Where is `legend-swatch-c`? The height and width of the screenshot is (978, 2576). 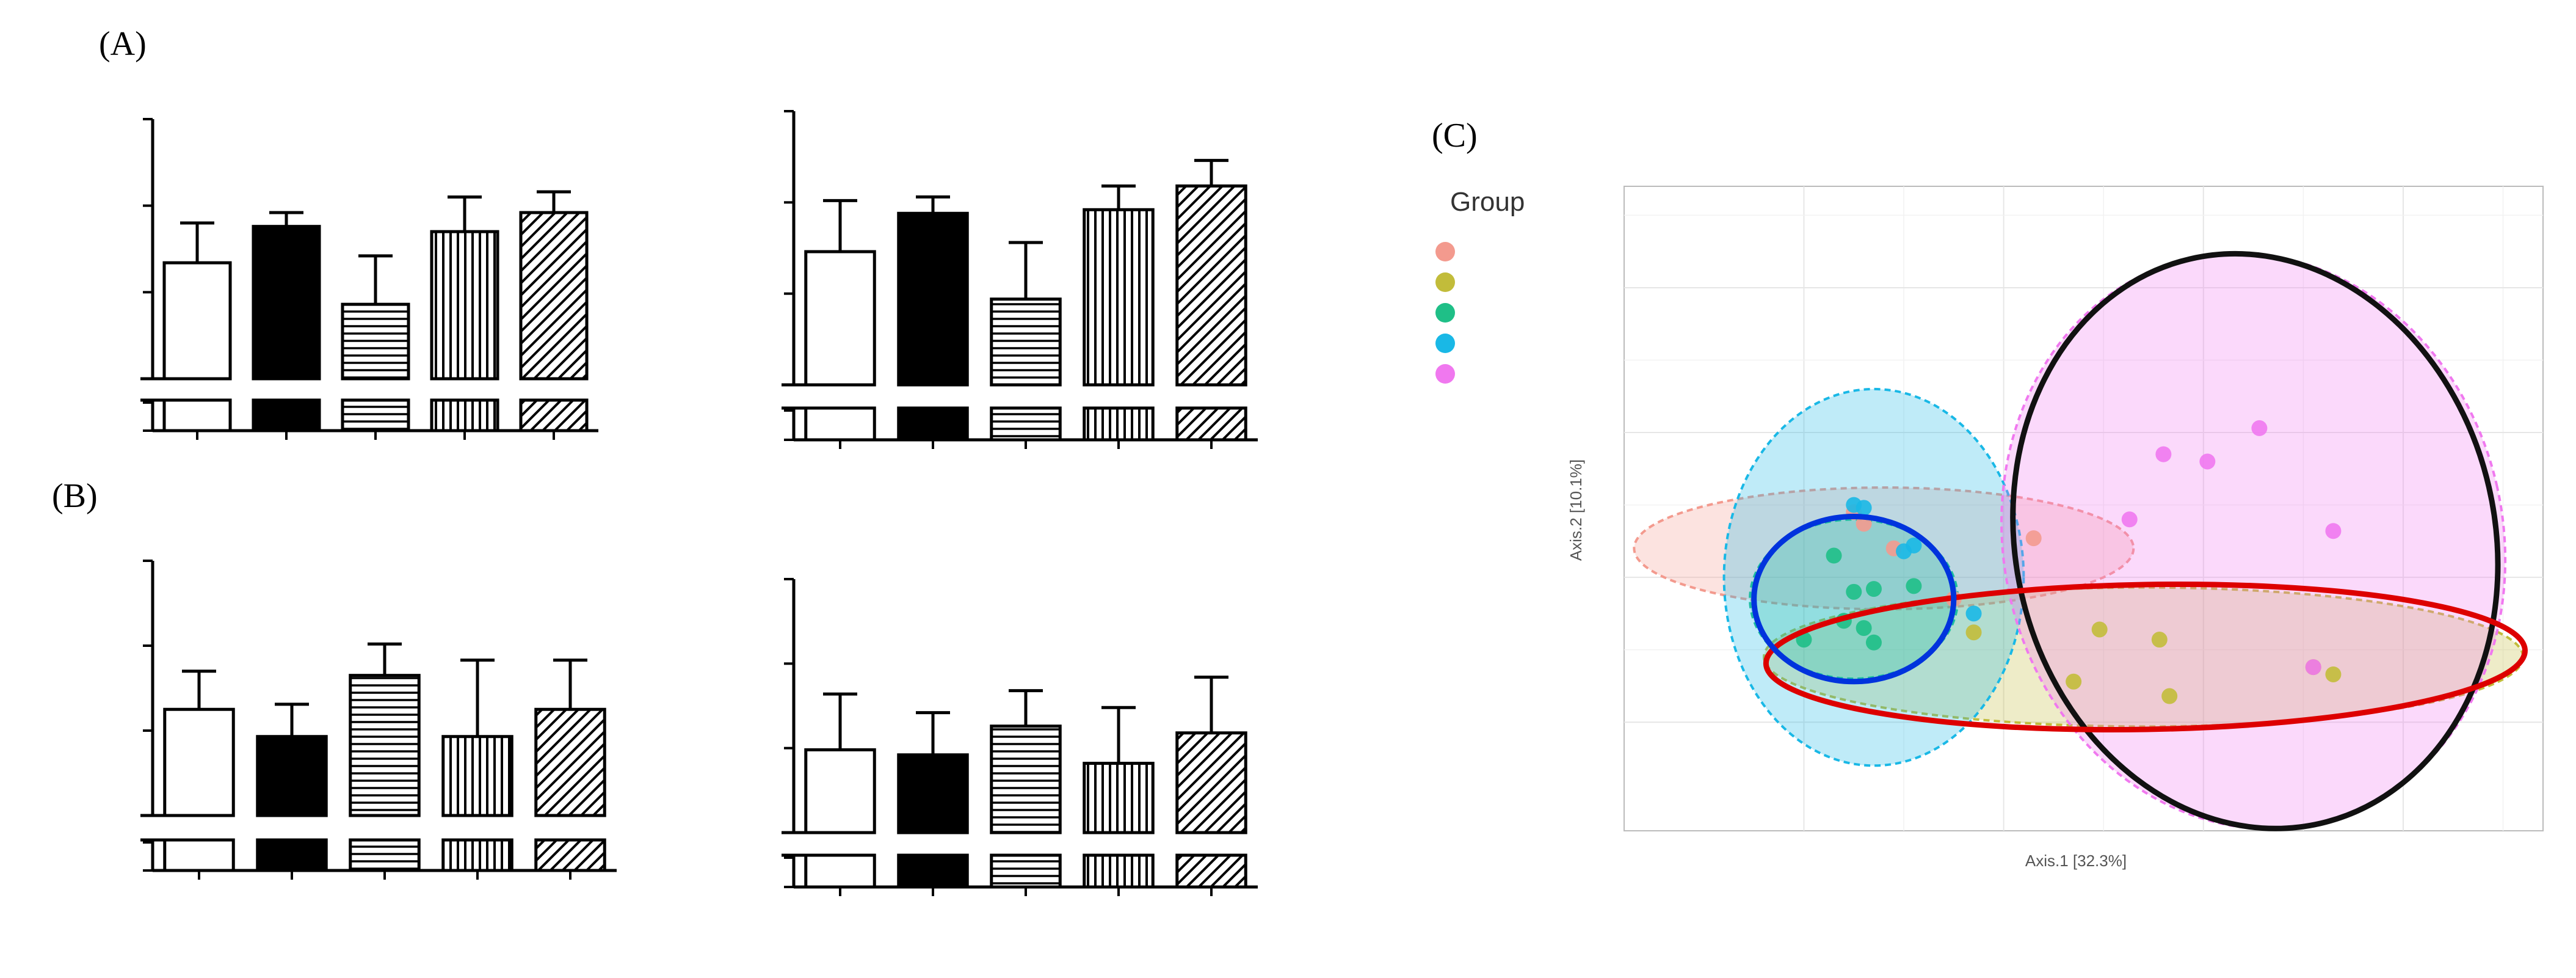 legend-swatch-c is located at coordinates (1445, 282).